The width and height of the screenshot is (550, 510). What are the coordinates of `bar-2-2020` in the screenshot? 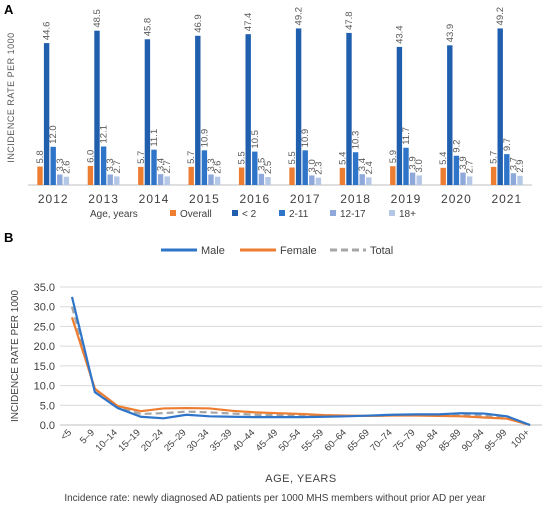 It's located at (450, 115).